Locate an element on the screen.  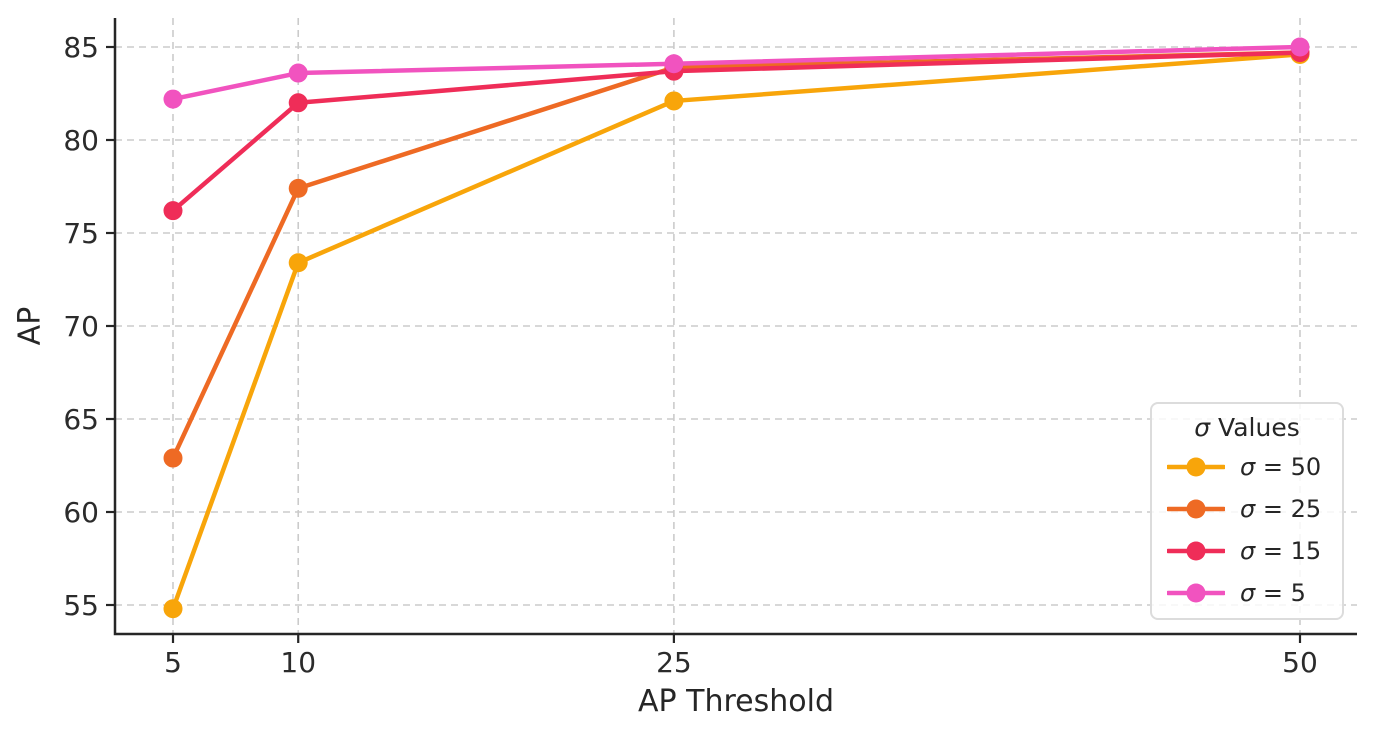
legend-item-label: σ = 15 is located at coordinates (1281, 551).